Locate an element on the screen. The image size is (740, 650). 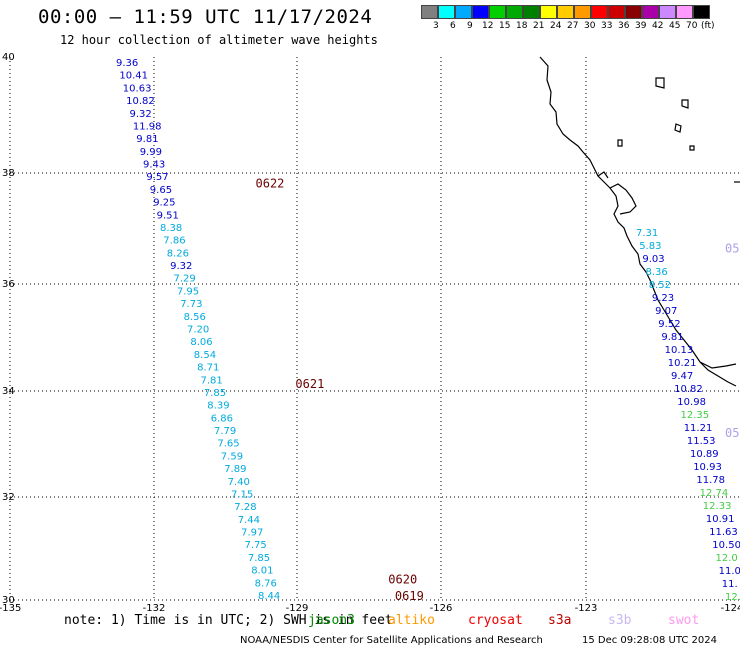
swh-value: 7.73 is located at coordinates (191, 304).